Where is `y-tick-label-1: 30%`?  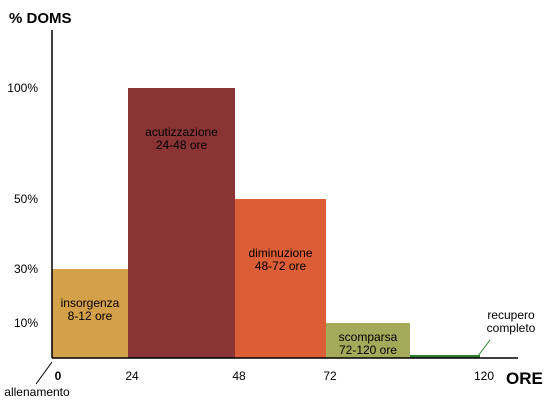 y-tick-label-1: 30% is located at coordinates (26, 269).